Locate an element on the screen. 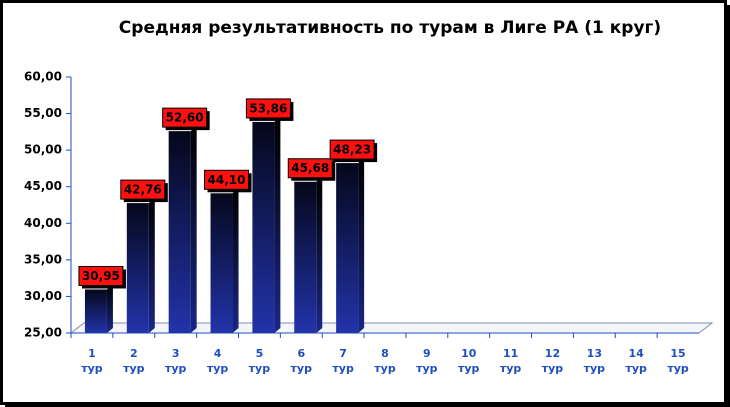  data-label: 48,23 is located at coordinates (352, 150).